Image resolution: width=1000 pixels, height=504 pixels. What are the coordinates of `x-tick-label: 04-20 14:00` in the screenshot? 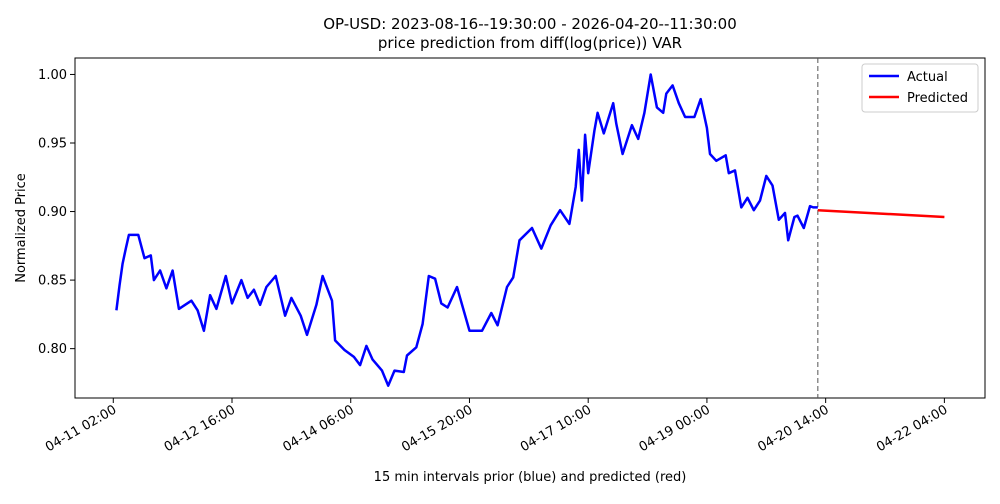 It's located at (793, 428).